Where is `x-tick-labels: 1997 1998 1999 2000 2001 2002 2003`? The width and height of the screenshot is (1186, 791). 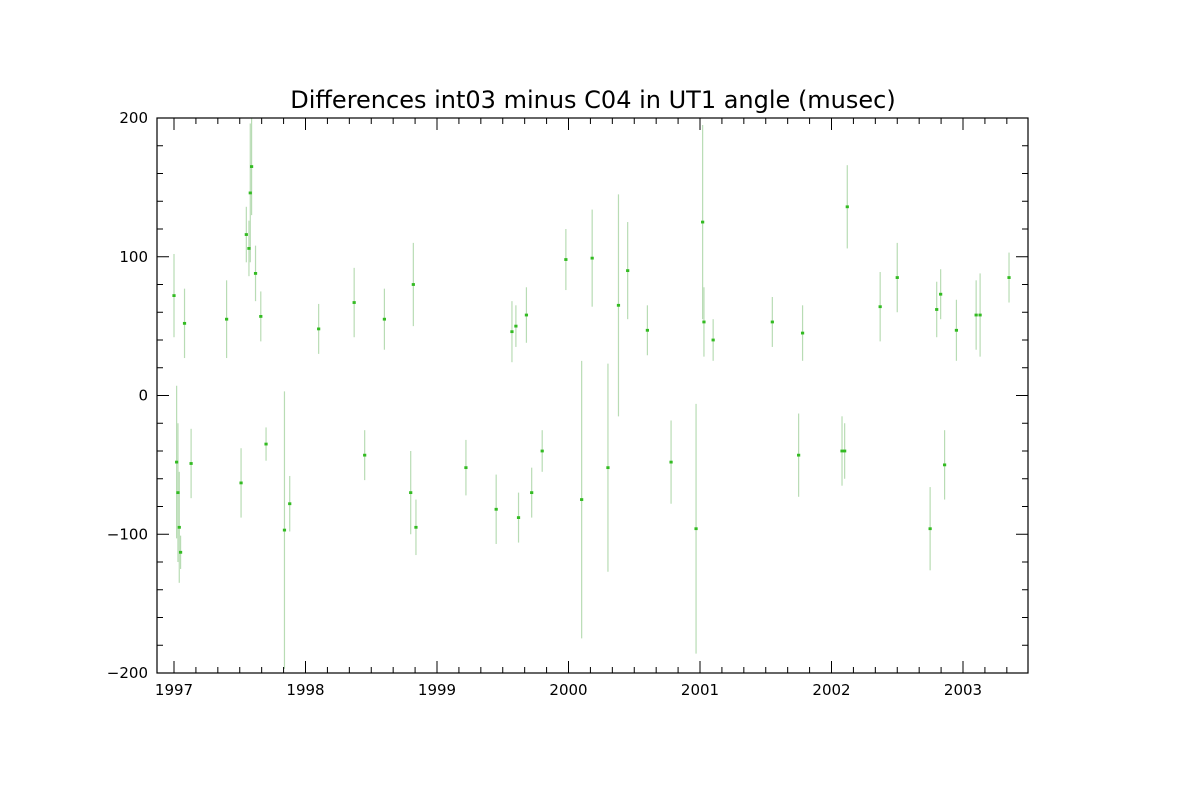 x-tick-labels: 1997 1998 1999 2000 2001 2002 2003 is located at coordinates (568, 690).